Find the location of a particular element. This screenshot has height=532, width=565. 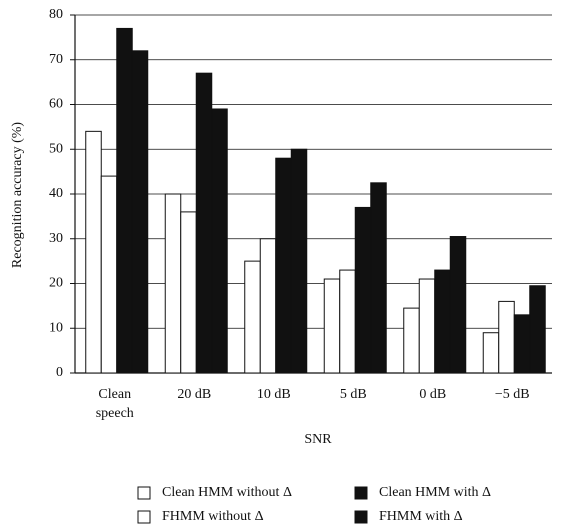

x-tick-label: 20 dB is located at coordinates (194, 394).